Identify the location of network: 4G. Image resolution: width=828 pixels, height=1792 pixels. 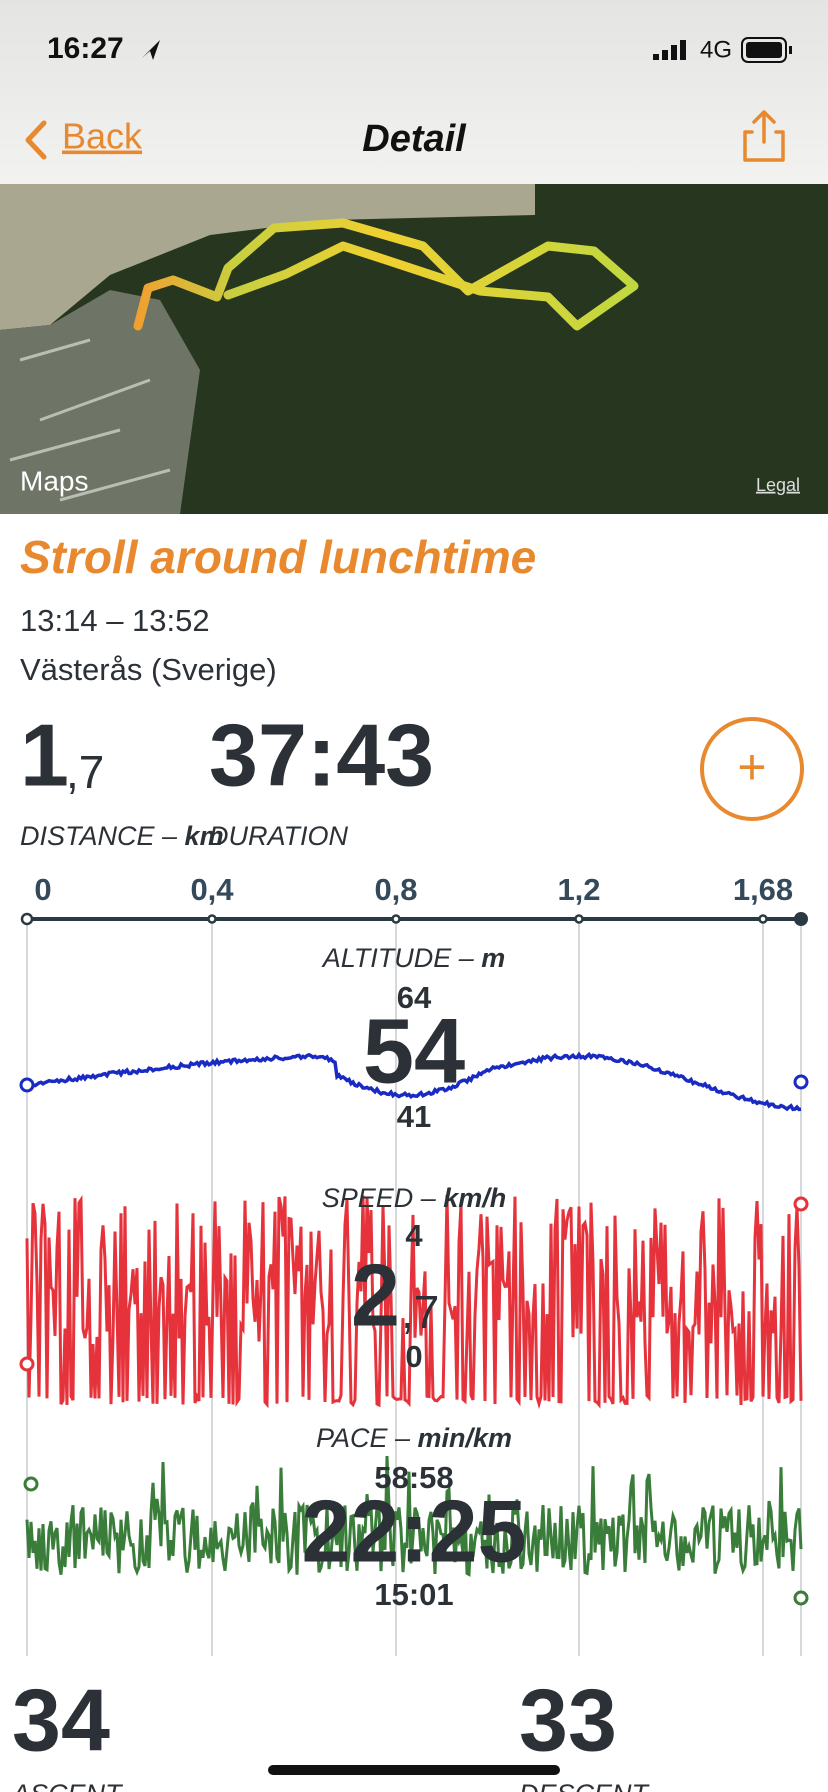
(716, 49).